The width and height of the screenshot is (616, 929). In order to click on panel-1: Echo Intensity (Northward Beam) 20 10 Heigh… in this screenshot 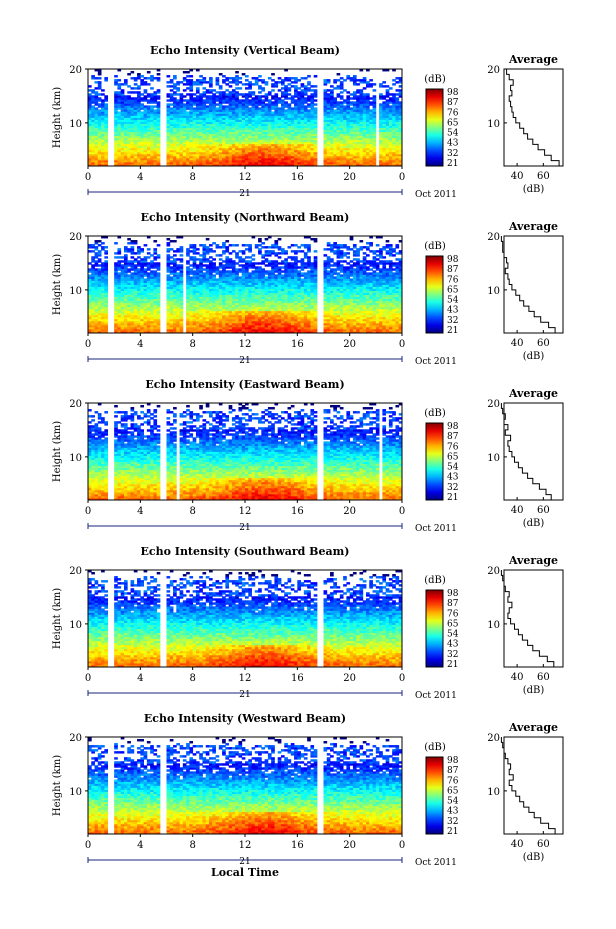, I will do `click(308, 289)`.